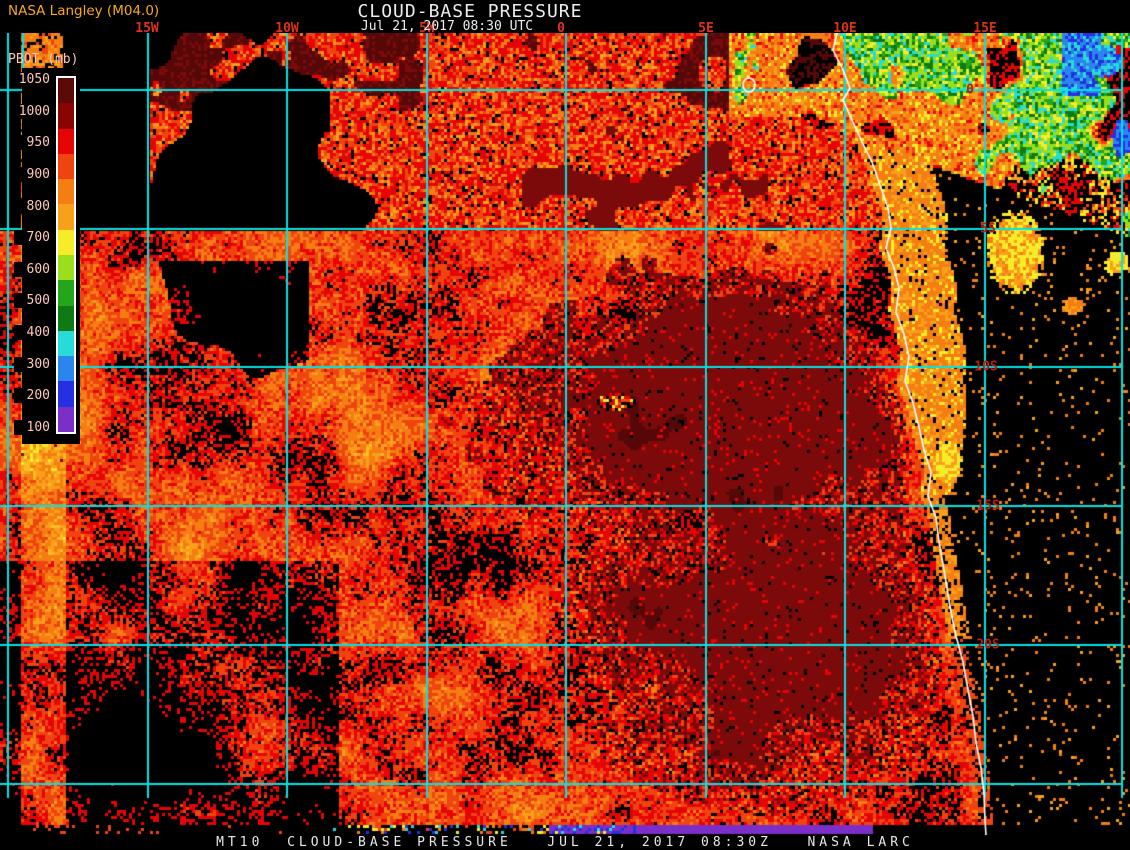  What do you see at coordinates (32, 396) in the screenshot?
I see `colorbar-tick-200: 200` at bounding box center [32, 396].